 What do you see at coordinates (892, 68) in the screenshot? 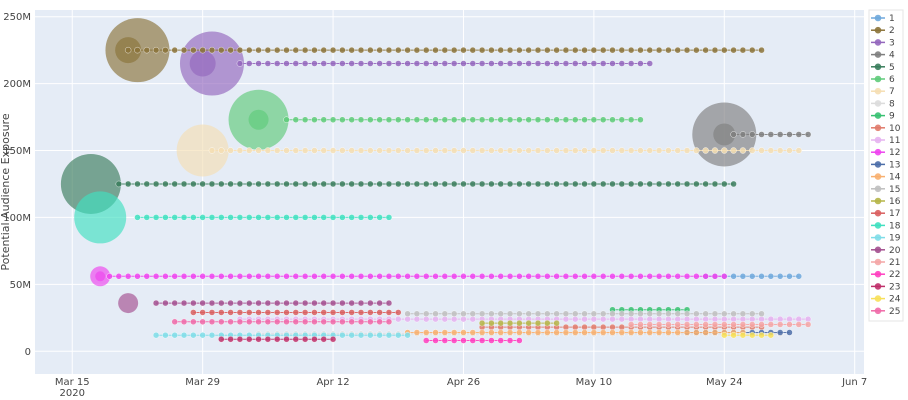
I see `legend-5-label: 5` at bounding box center [892, 68].